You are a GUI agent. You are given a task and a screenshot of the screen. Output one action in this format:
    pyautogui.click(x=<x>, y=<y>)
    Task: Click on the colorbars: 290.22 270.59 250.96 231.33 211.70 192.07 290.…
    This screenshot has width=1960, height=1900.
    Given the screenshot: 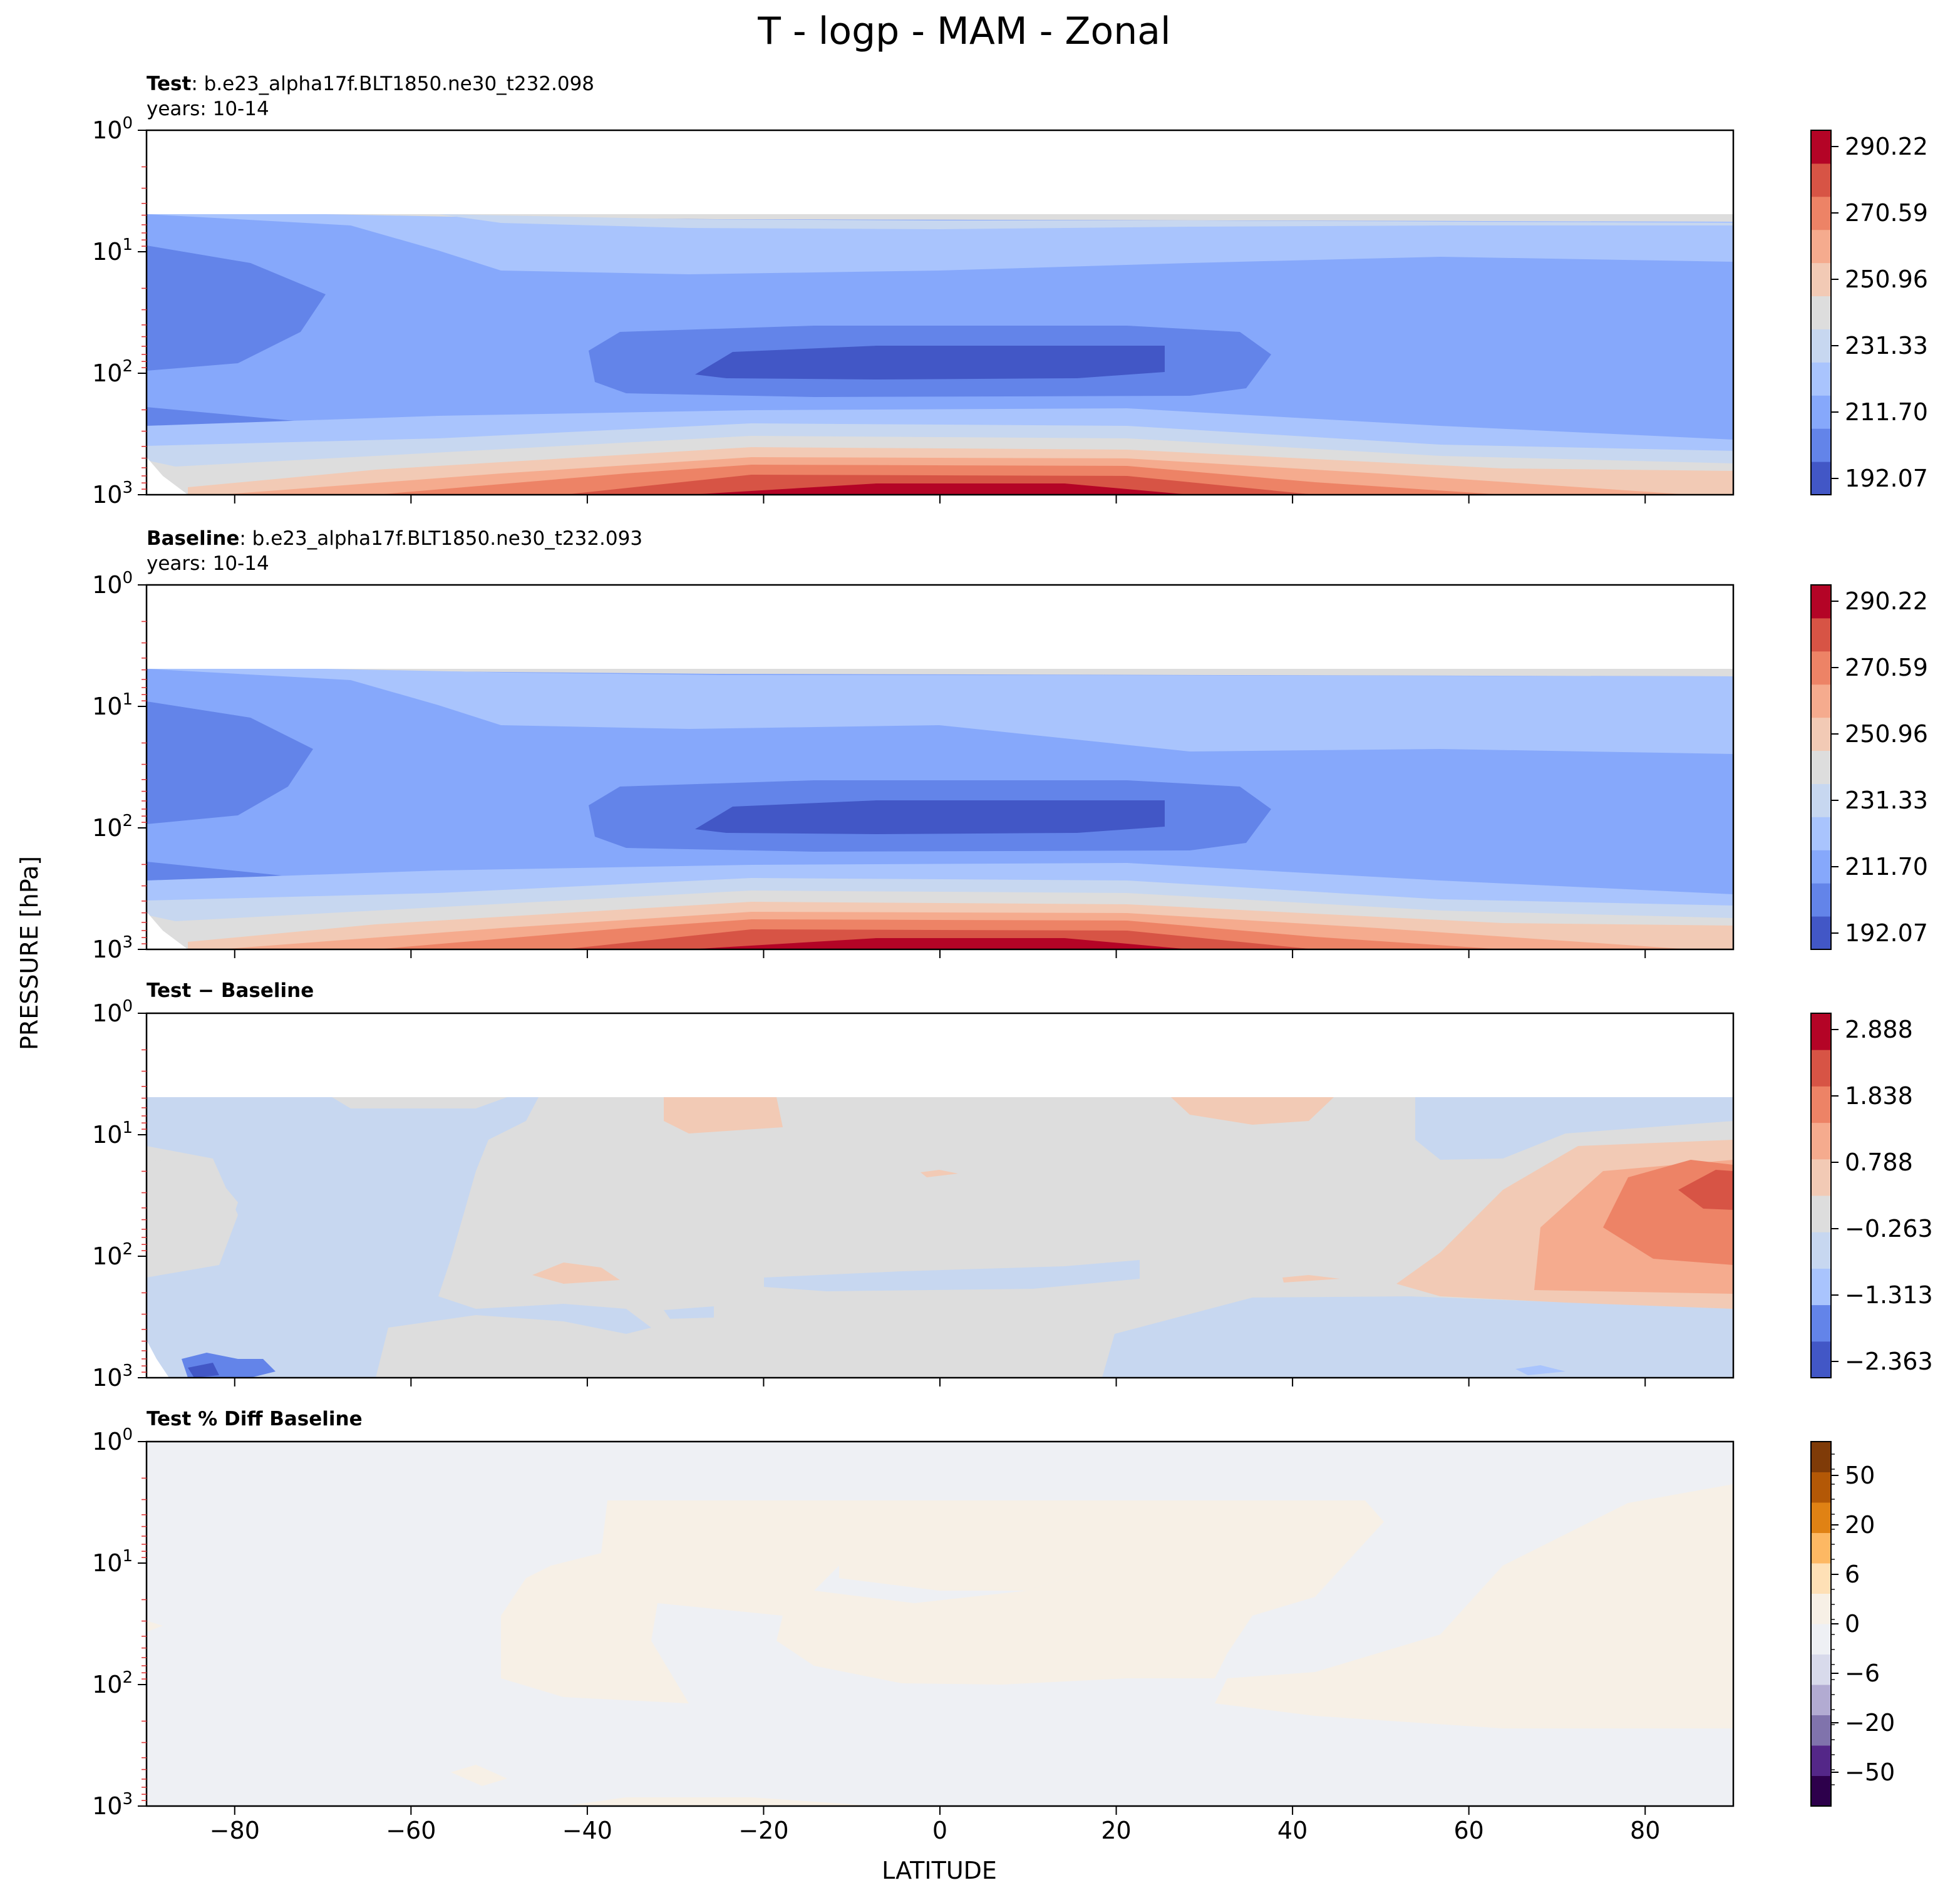 What is the action you would take?
    pyautogui.click(x=1872, y=968)
    